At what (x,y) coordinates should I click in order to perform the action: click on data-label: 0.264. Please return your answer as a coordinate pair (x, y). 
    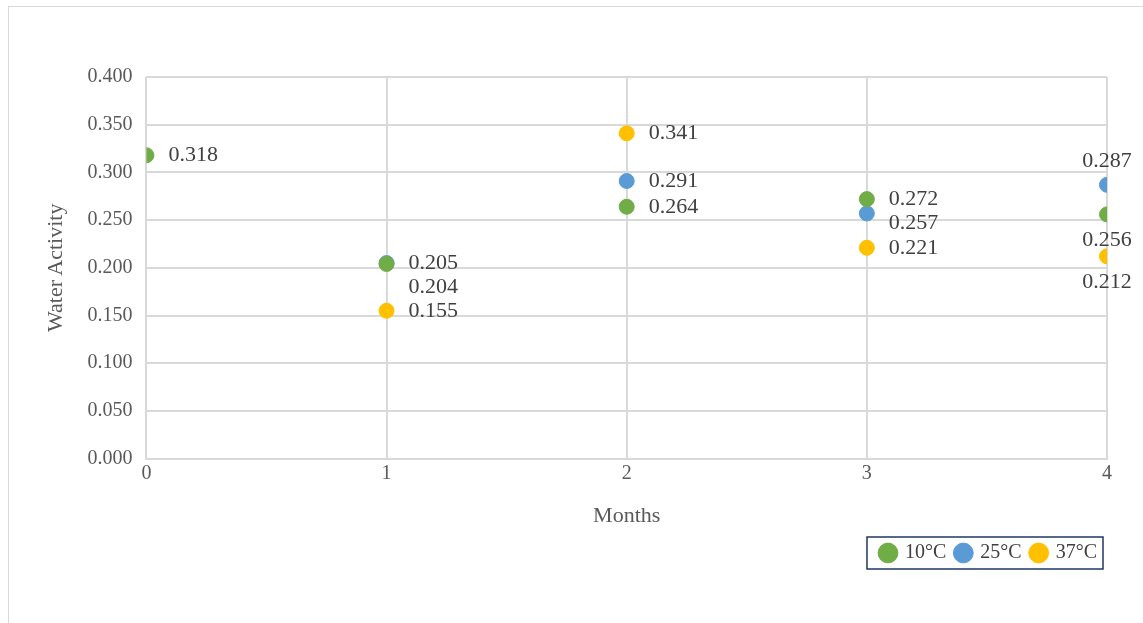
    Looking at the image, I should click on (673, 205).